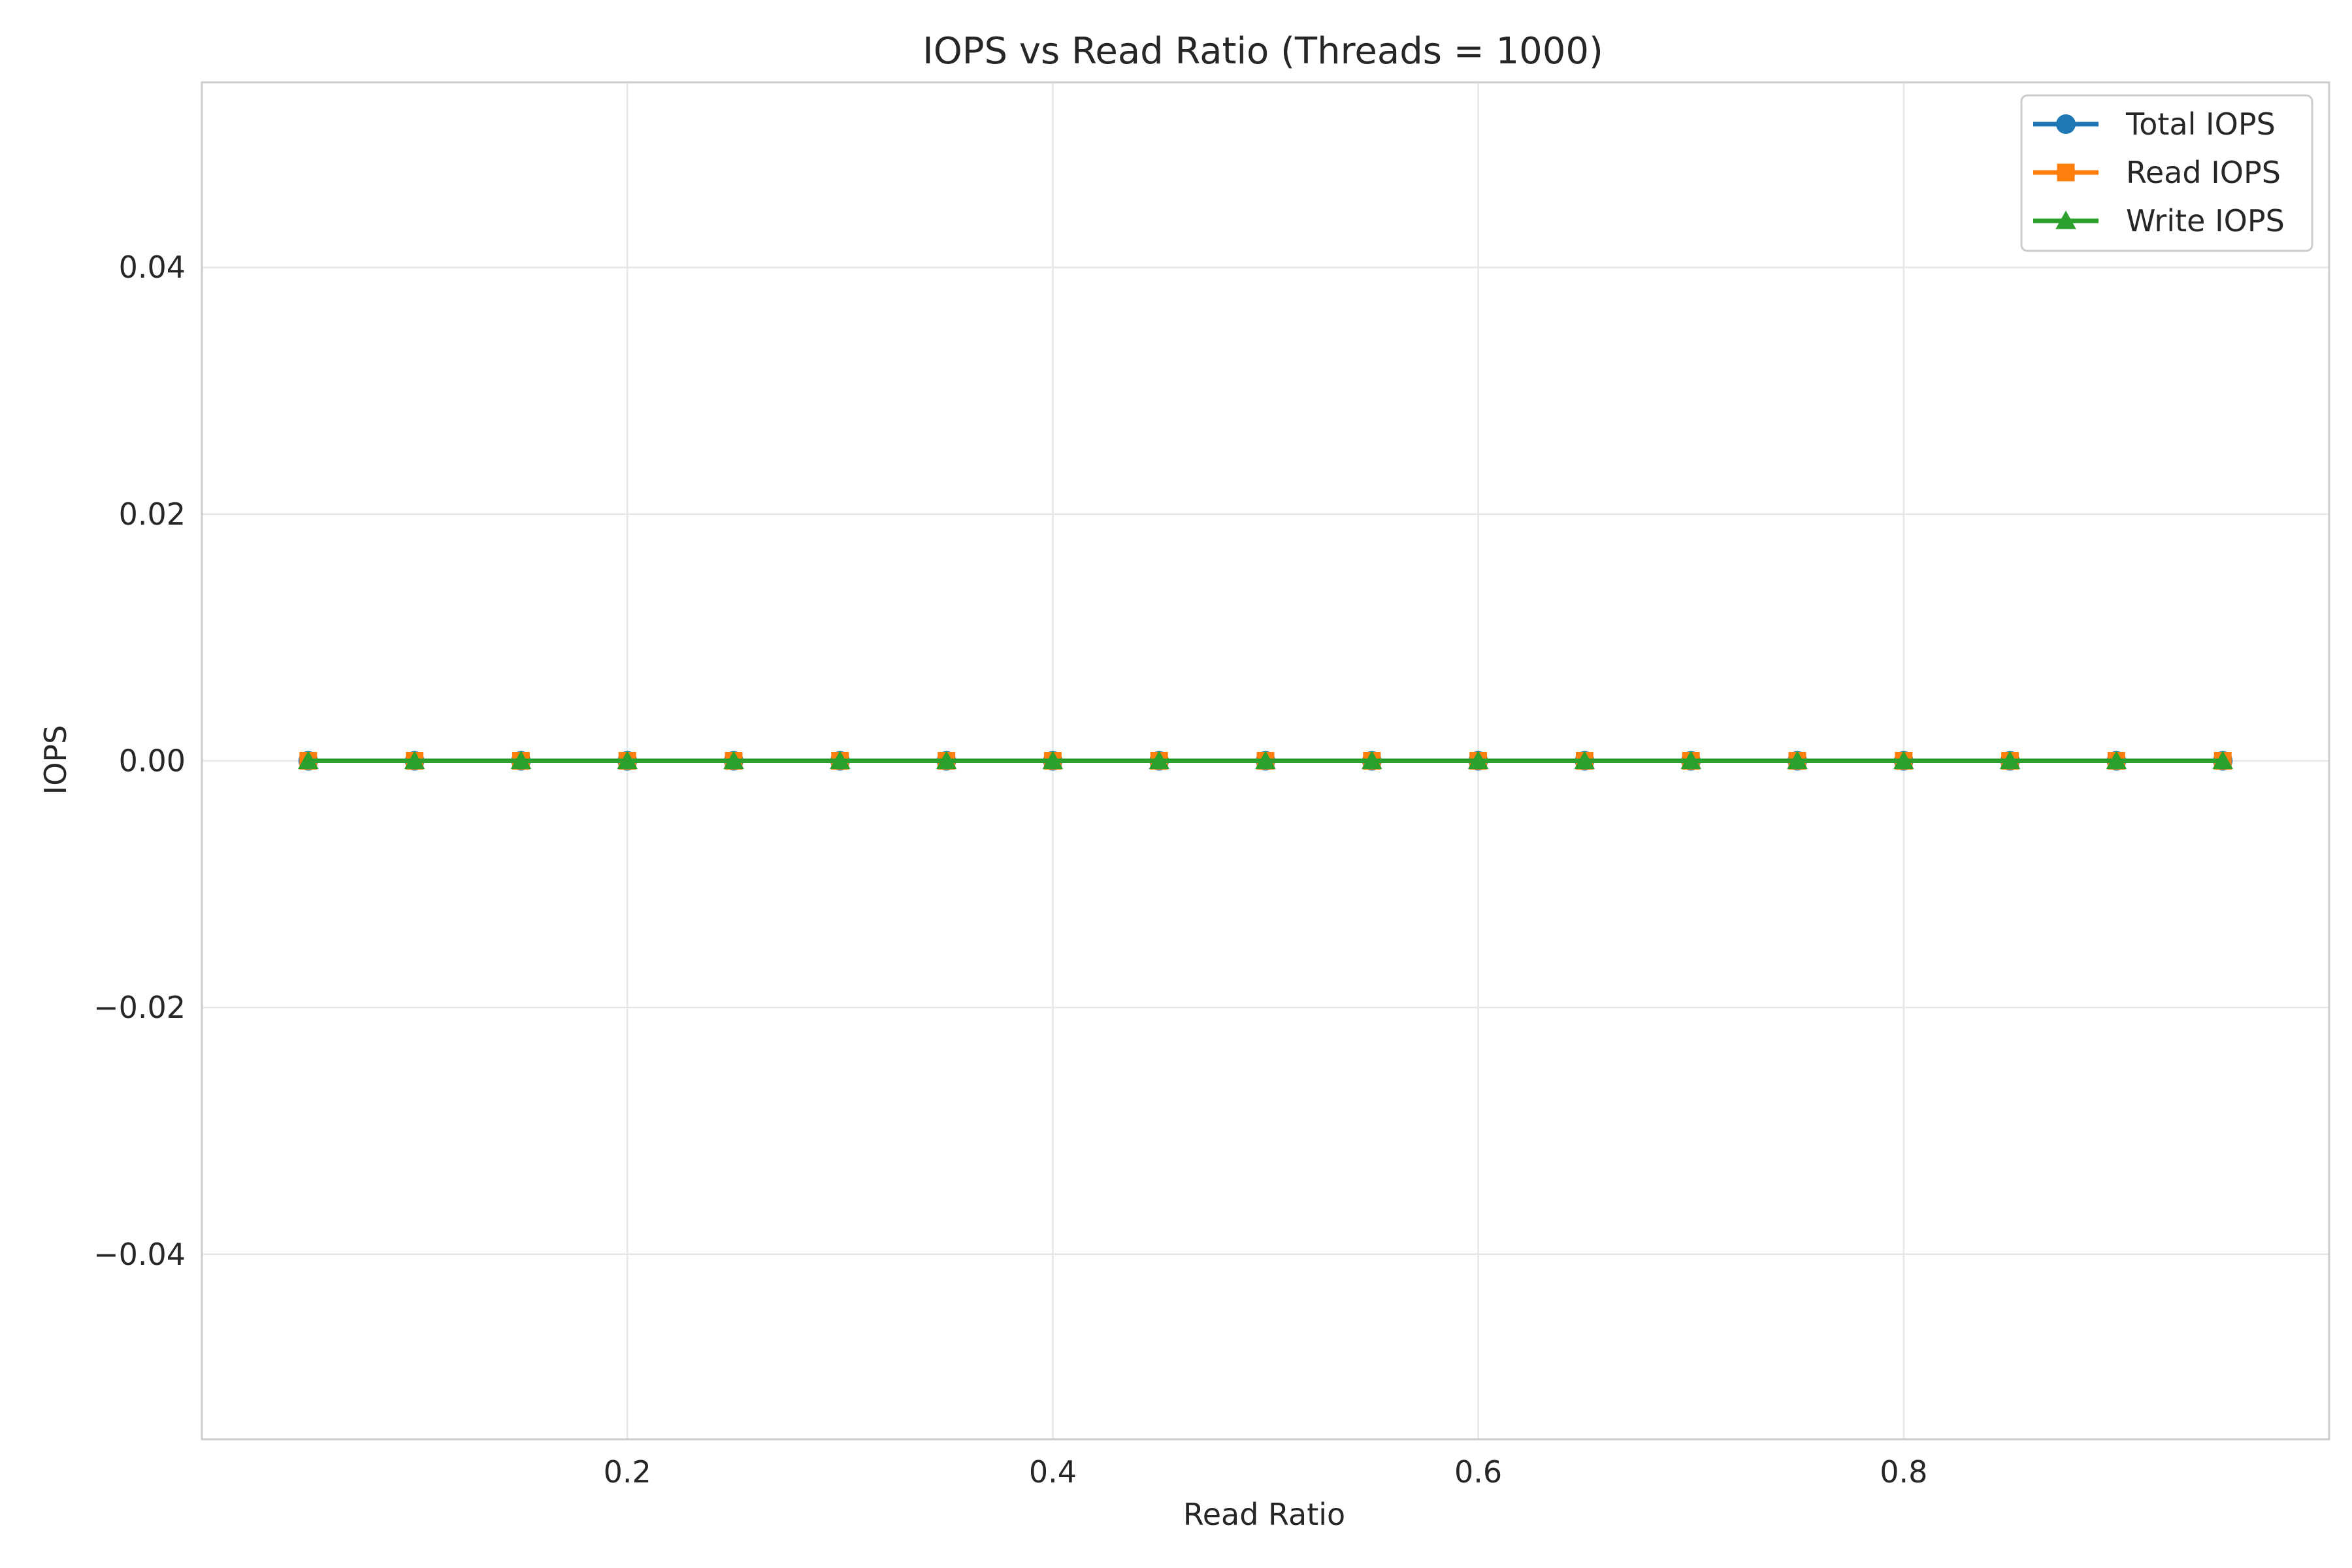 This screenshot has height=1568, width=2352. I want to click on series-write-iops, so click(1265, 760).